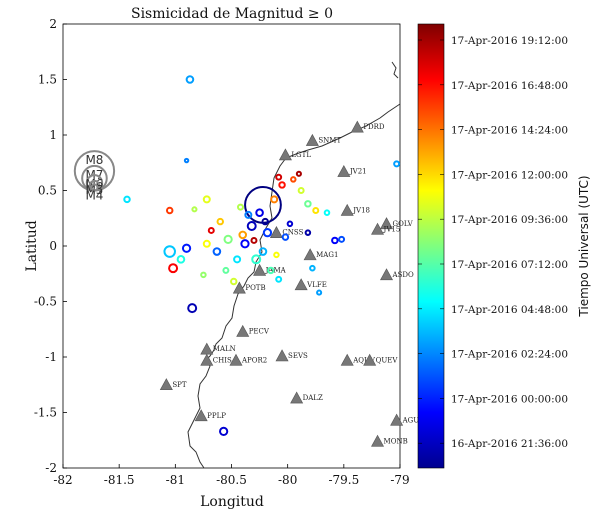 This screenshot has width=592, height=512. What do you see at coordinates (53, 135) in the screenshot?
I see `y-tick-label: 1` at bounding box center [53, 135].